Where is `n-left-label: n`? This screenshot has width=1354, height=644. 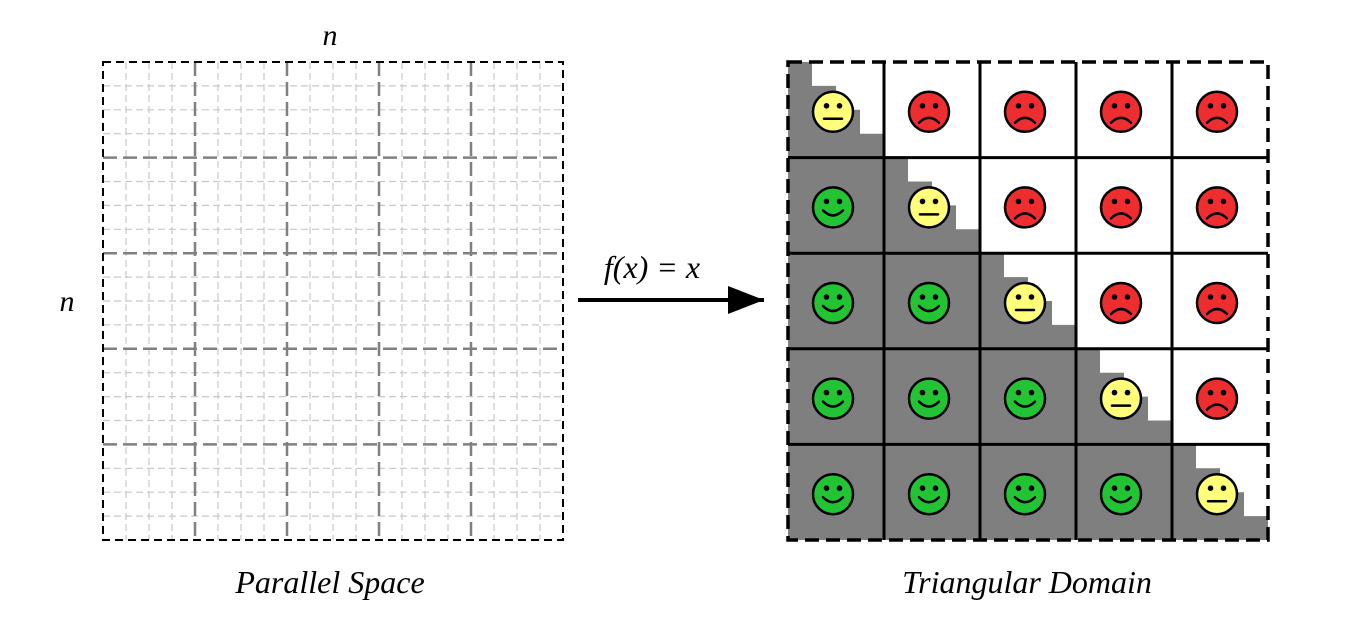 n-left-label: n is located at coordinates (67, 301).